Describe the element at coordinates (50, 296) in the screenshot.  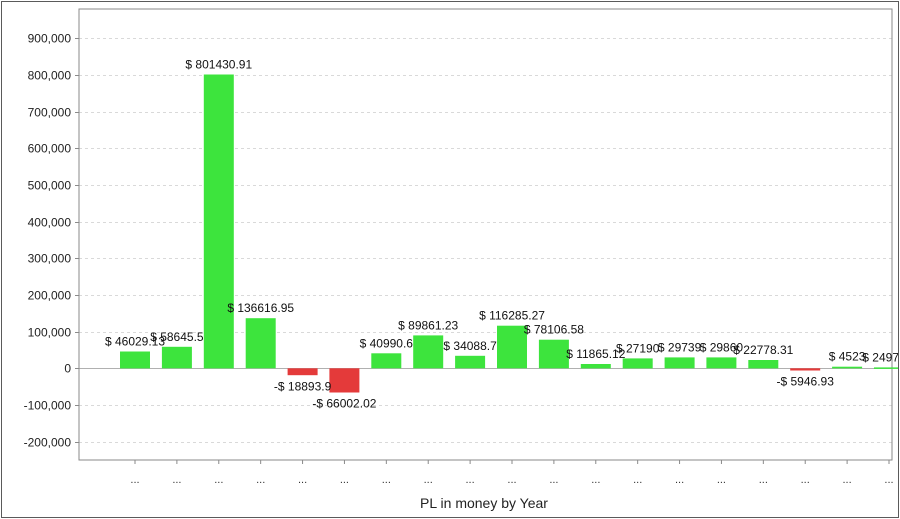
I see `y-tick-label: 200,000` at that location.